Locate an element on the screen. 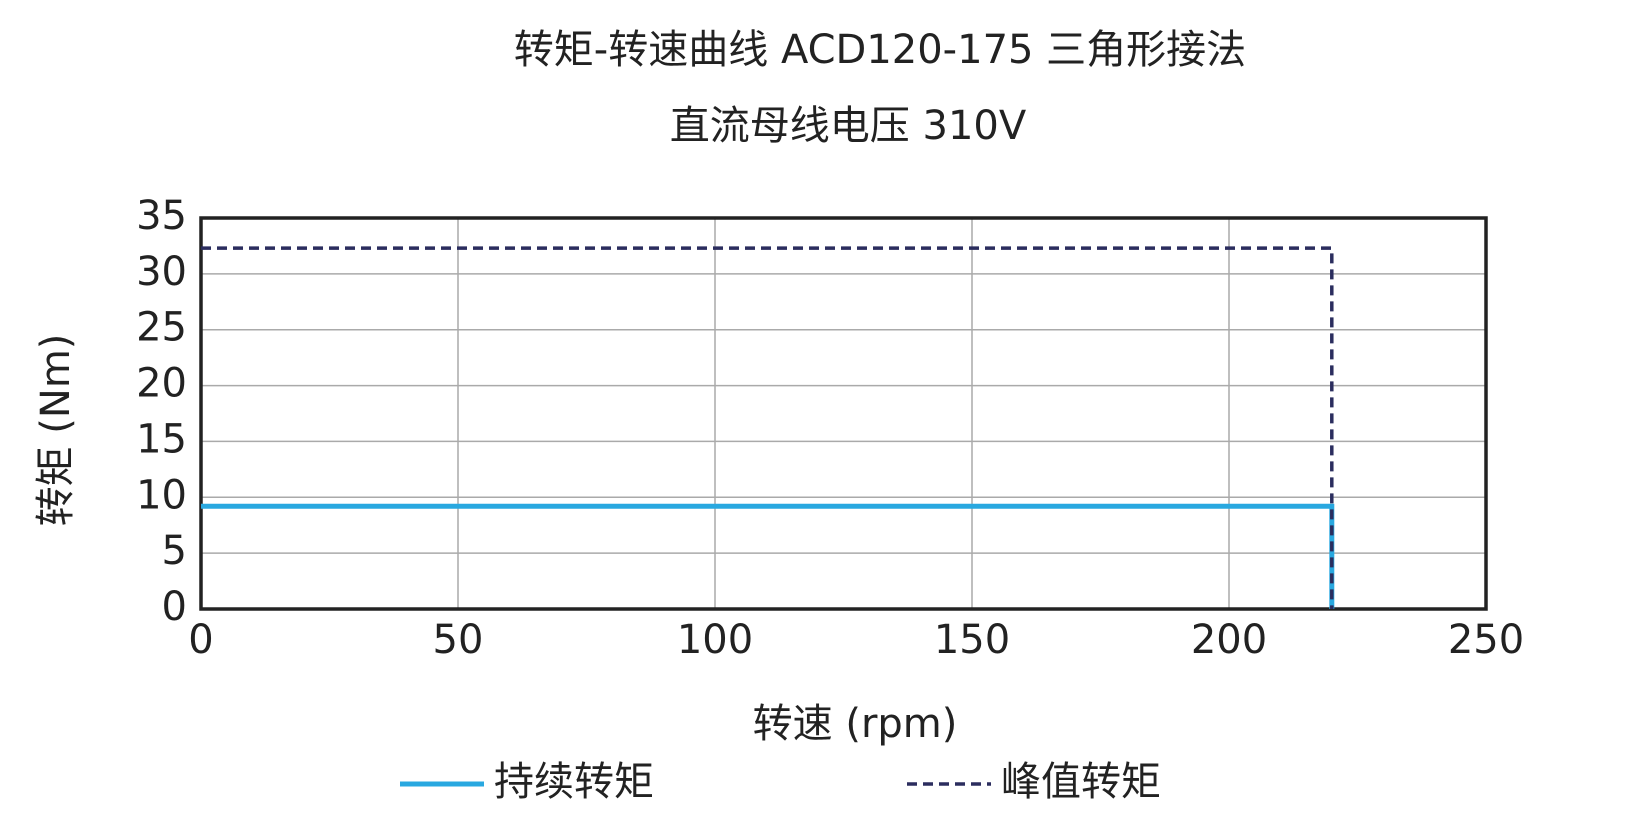  y-tick-label: 5 is located at coordinates (174, 551).